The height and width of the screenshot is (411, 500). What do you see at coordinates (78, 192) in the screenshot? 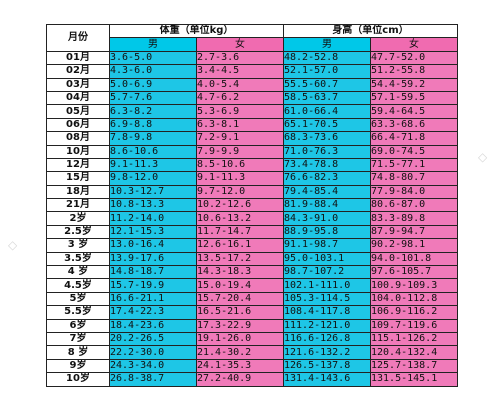
I see `month-cell: 18月` at bounding box center [78, 192].